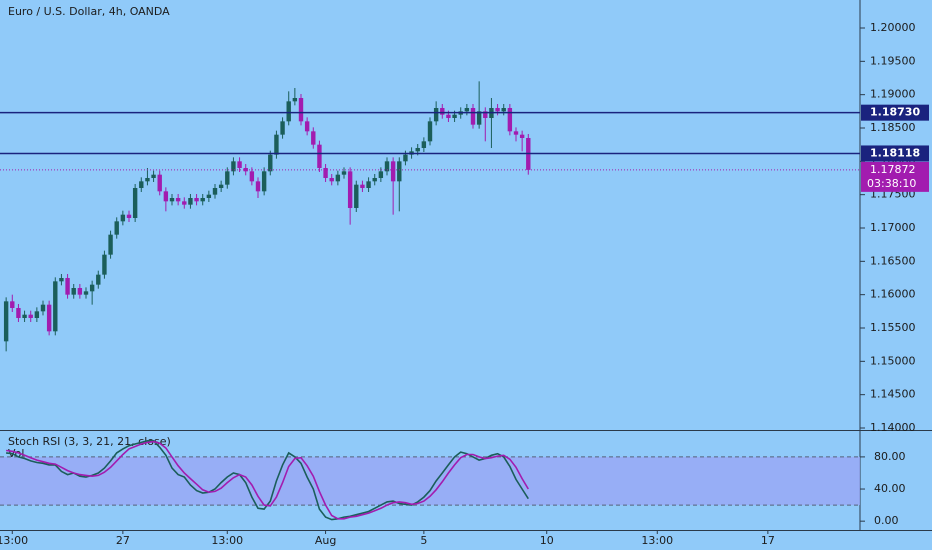 The width and height of the screenshot is (932, 550). What do you see at coordinates (893, 27) in the screenshot?
I see `y-tick-label: 1.20000` at bounding box center [893, 27].